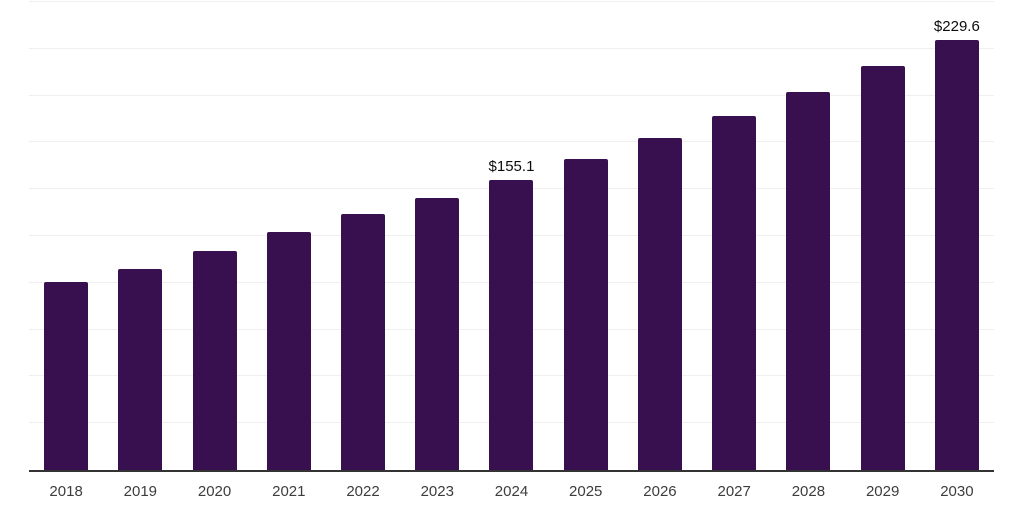  Describe the element at coordinates (808, 280) in the screenshot. I see `bar-2028` at that location.